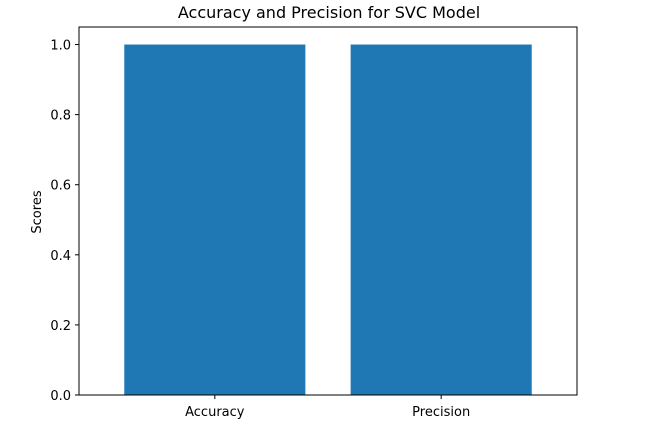  Describe the element at coordinates (327, 407) in the screenshot. I see `x-ticks-group: Accuracy Precision` at that location.